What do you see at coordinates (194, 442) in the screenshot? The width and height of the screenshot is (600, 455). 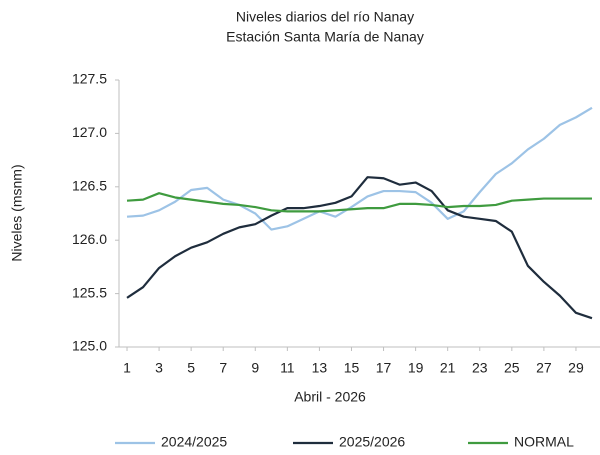 I see `legend-label: 2024/2025` at bounding box center [194, 442].